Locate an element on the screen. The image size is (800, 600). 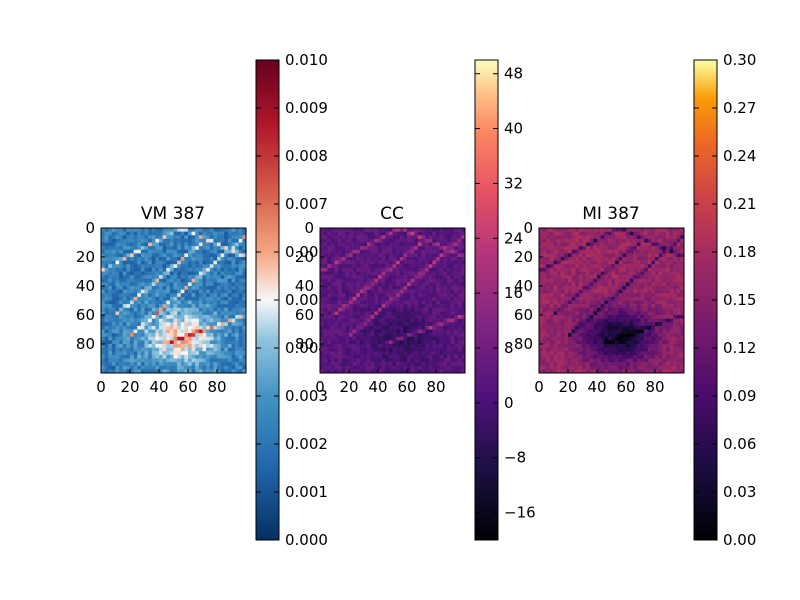
heatmap-cells is located at coordinates (174, 301).